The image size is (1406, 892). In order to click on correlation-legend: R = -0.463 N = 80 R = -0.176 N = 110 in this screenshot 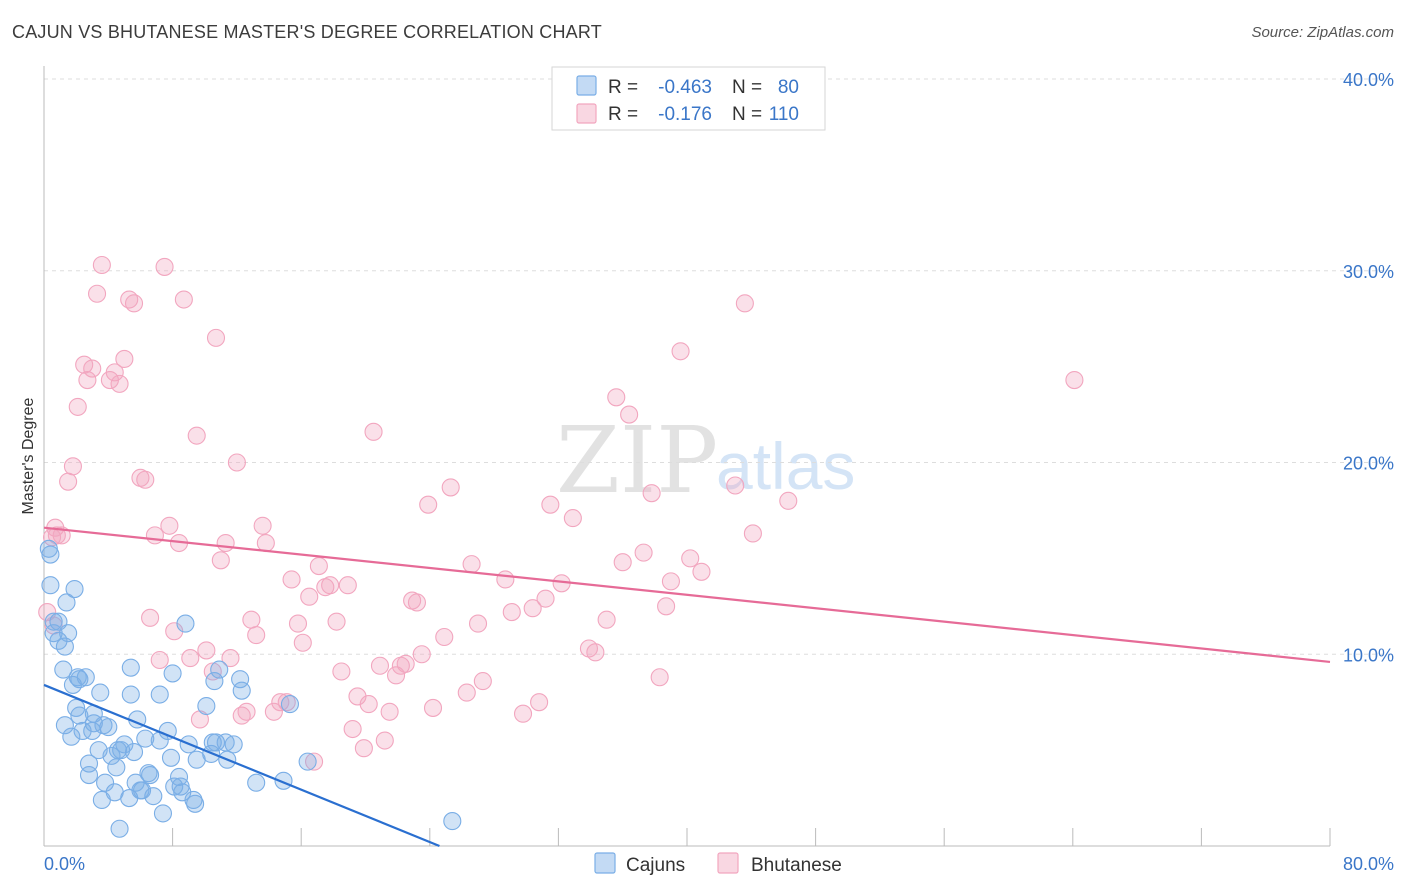, I will do `click(688, 98)`.